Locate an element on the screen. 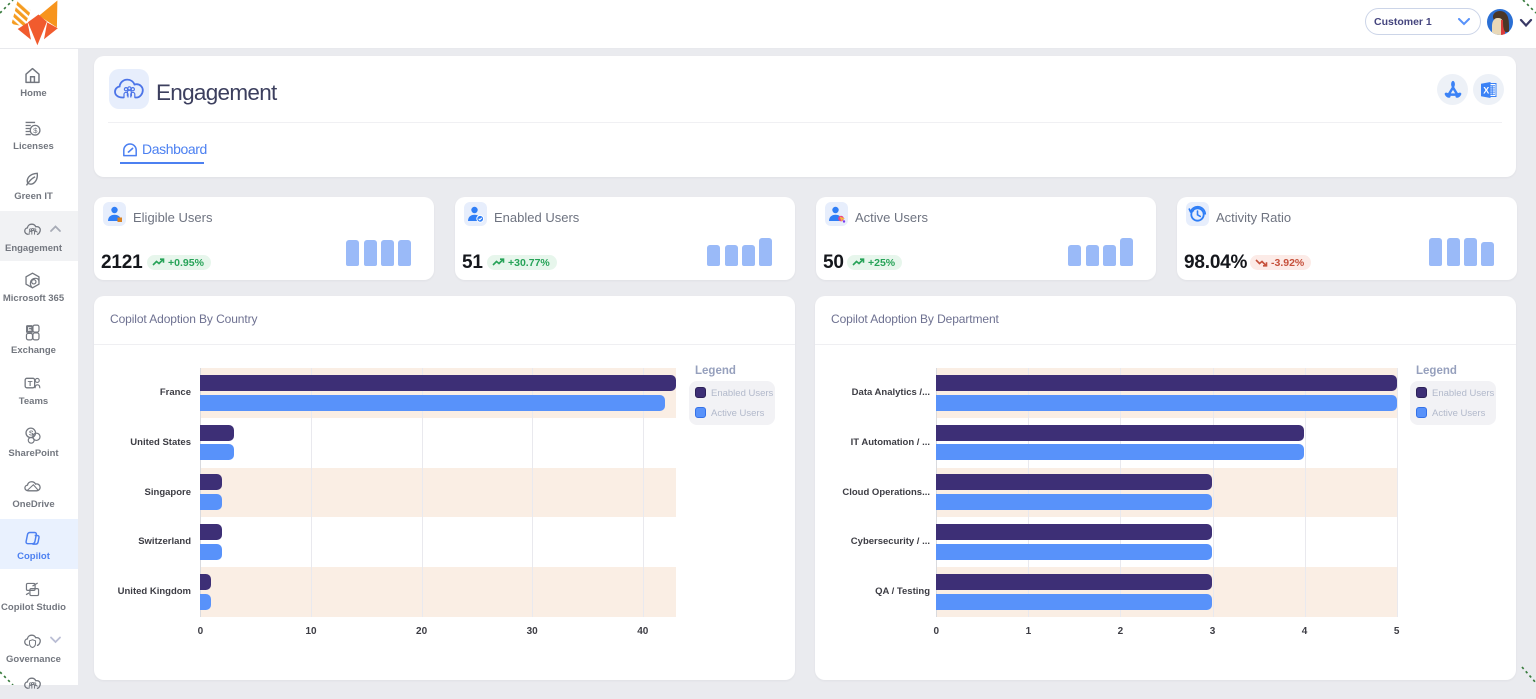 Image resolution: width=1536 pixels, height=699 pixels. svg-text: T is located at coordinates (30, 383).